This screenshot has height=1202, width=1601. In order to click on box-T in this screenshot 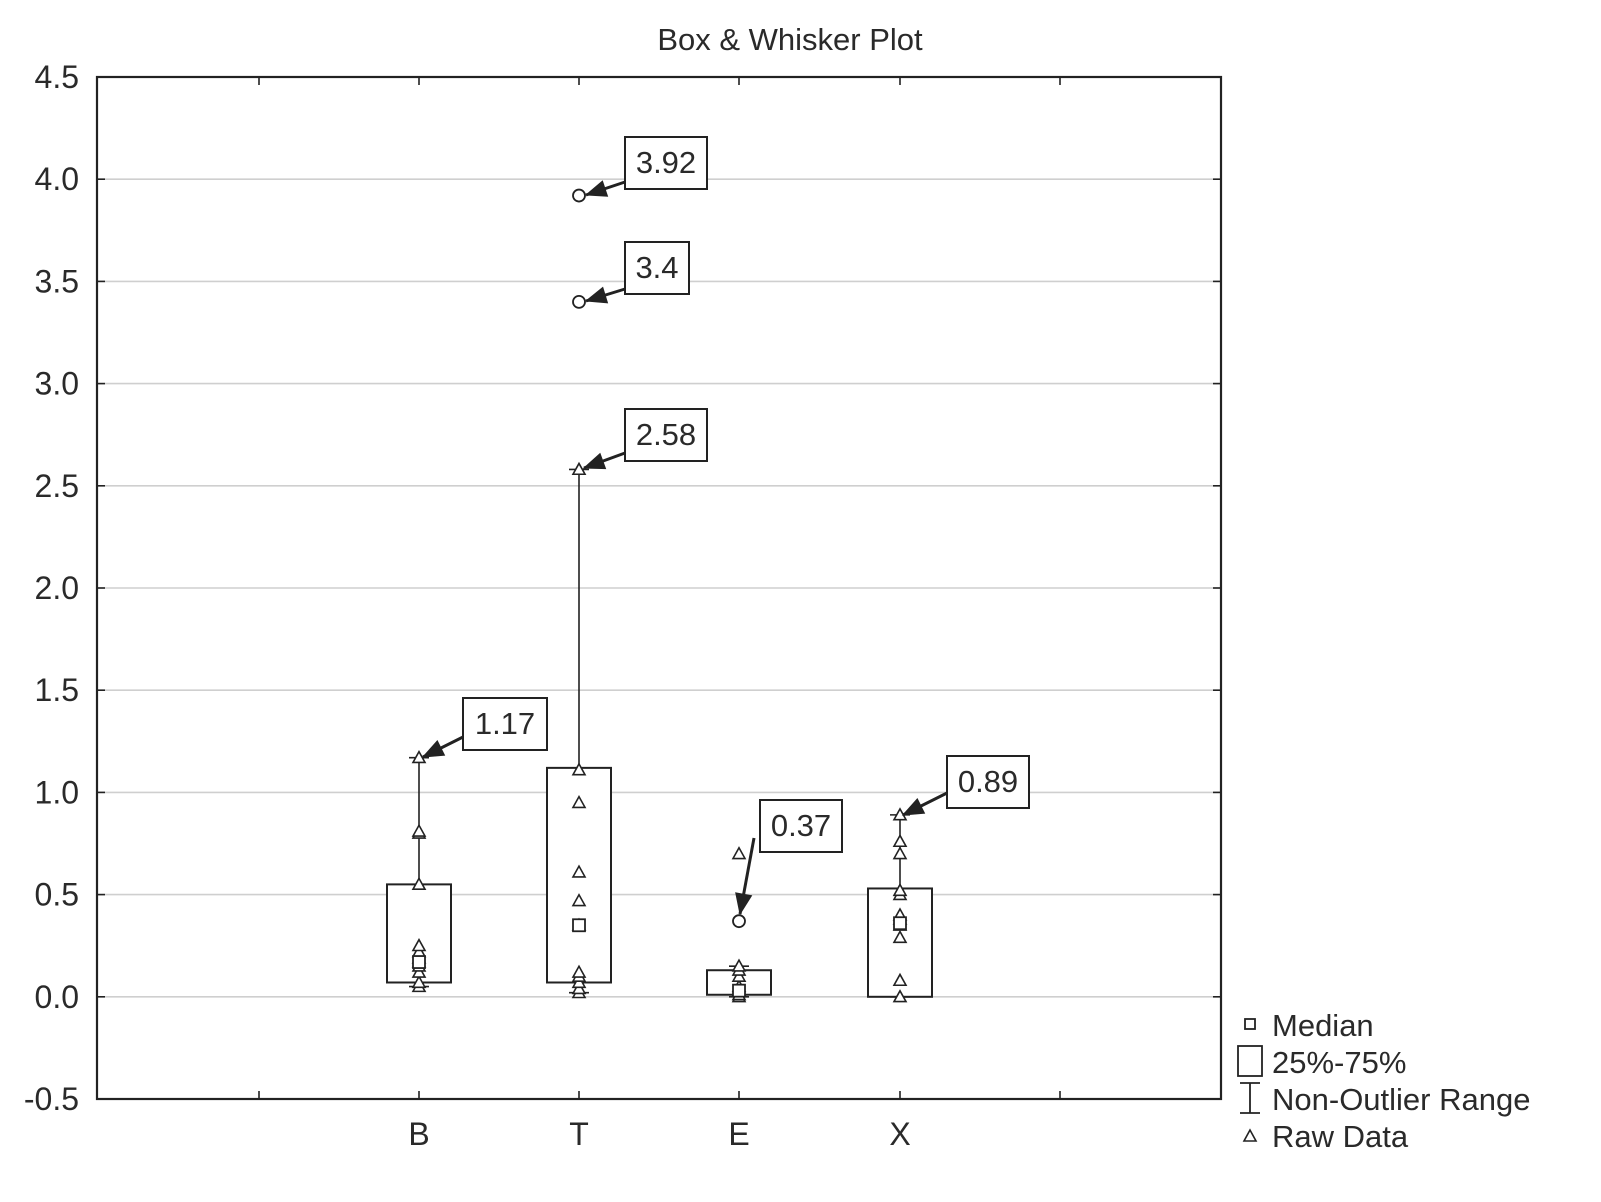, I will do `click(579, 593)`.